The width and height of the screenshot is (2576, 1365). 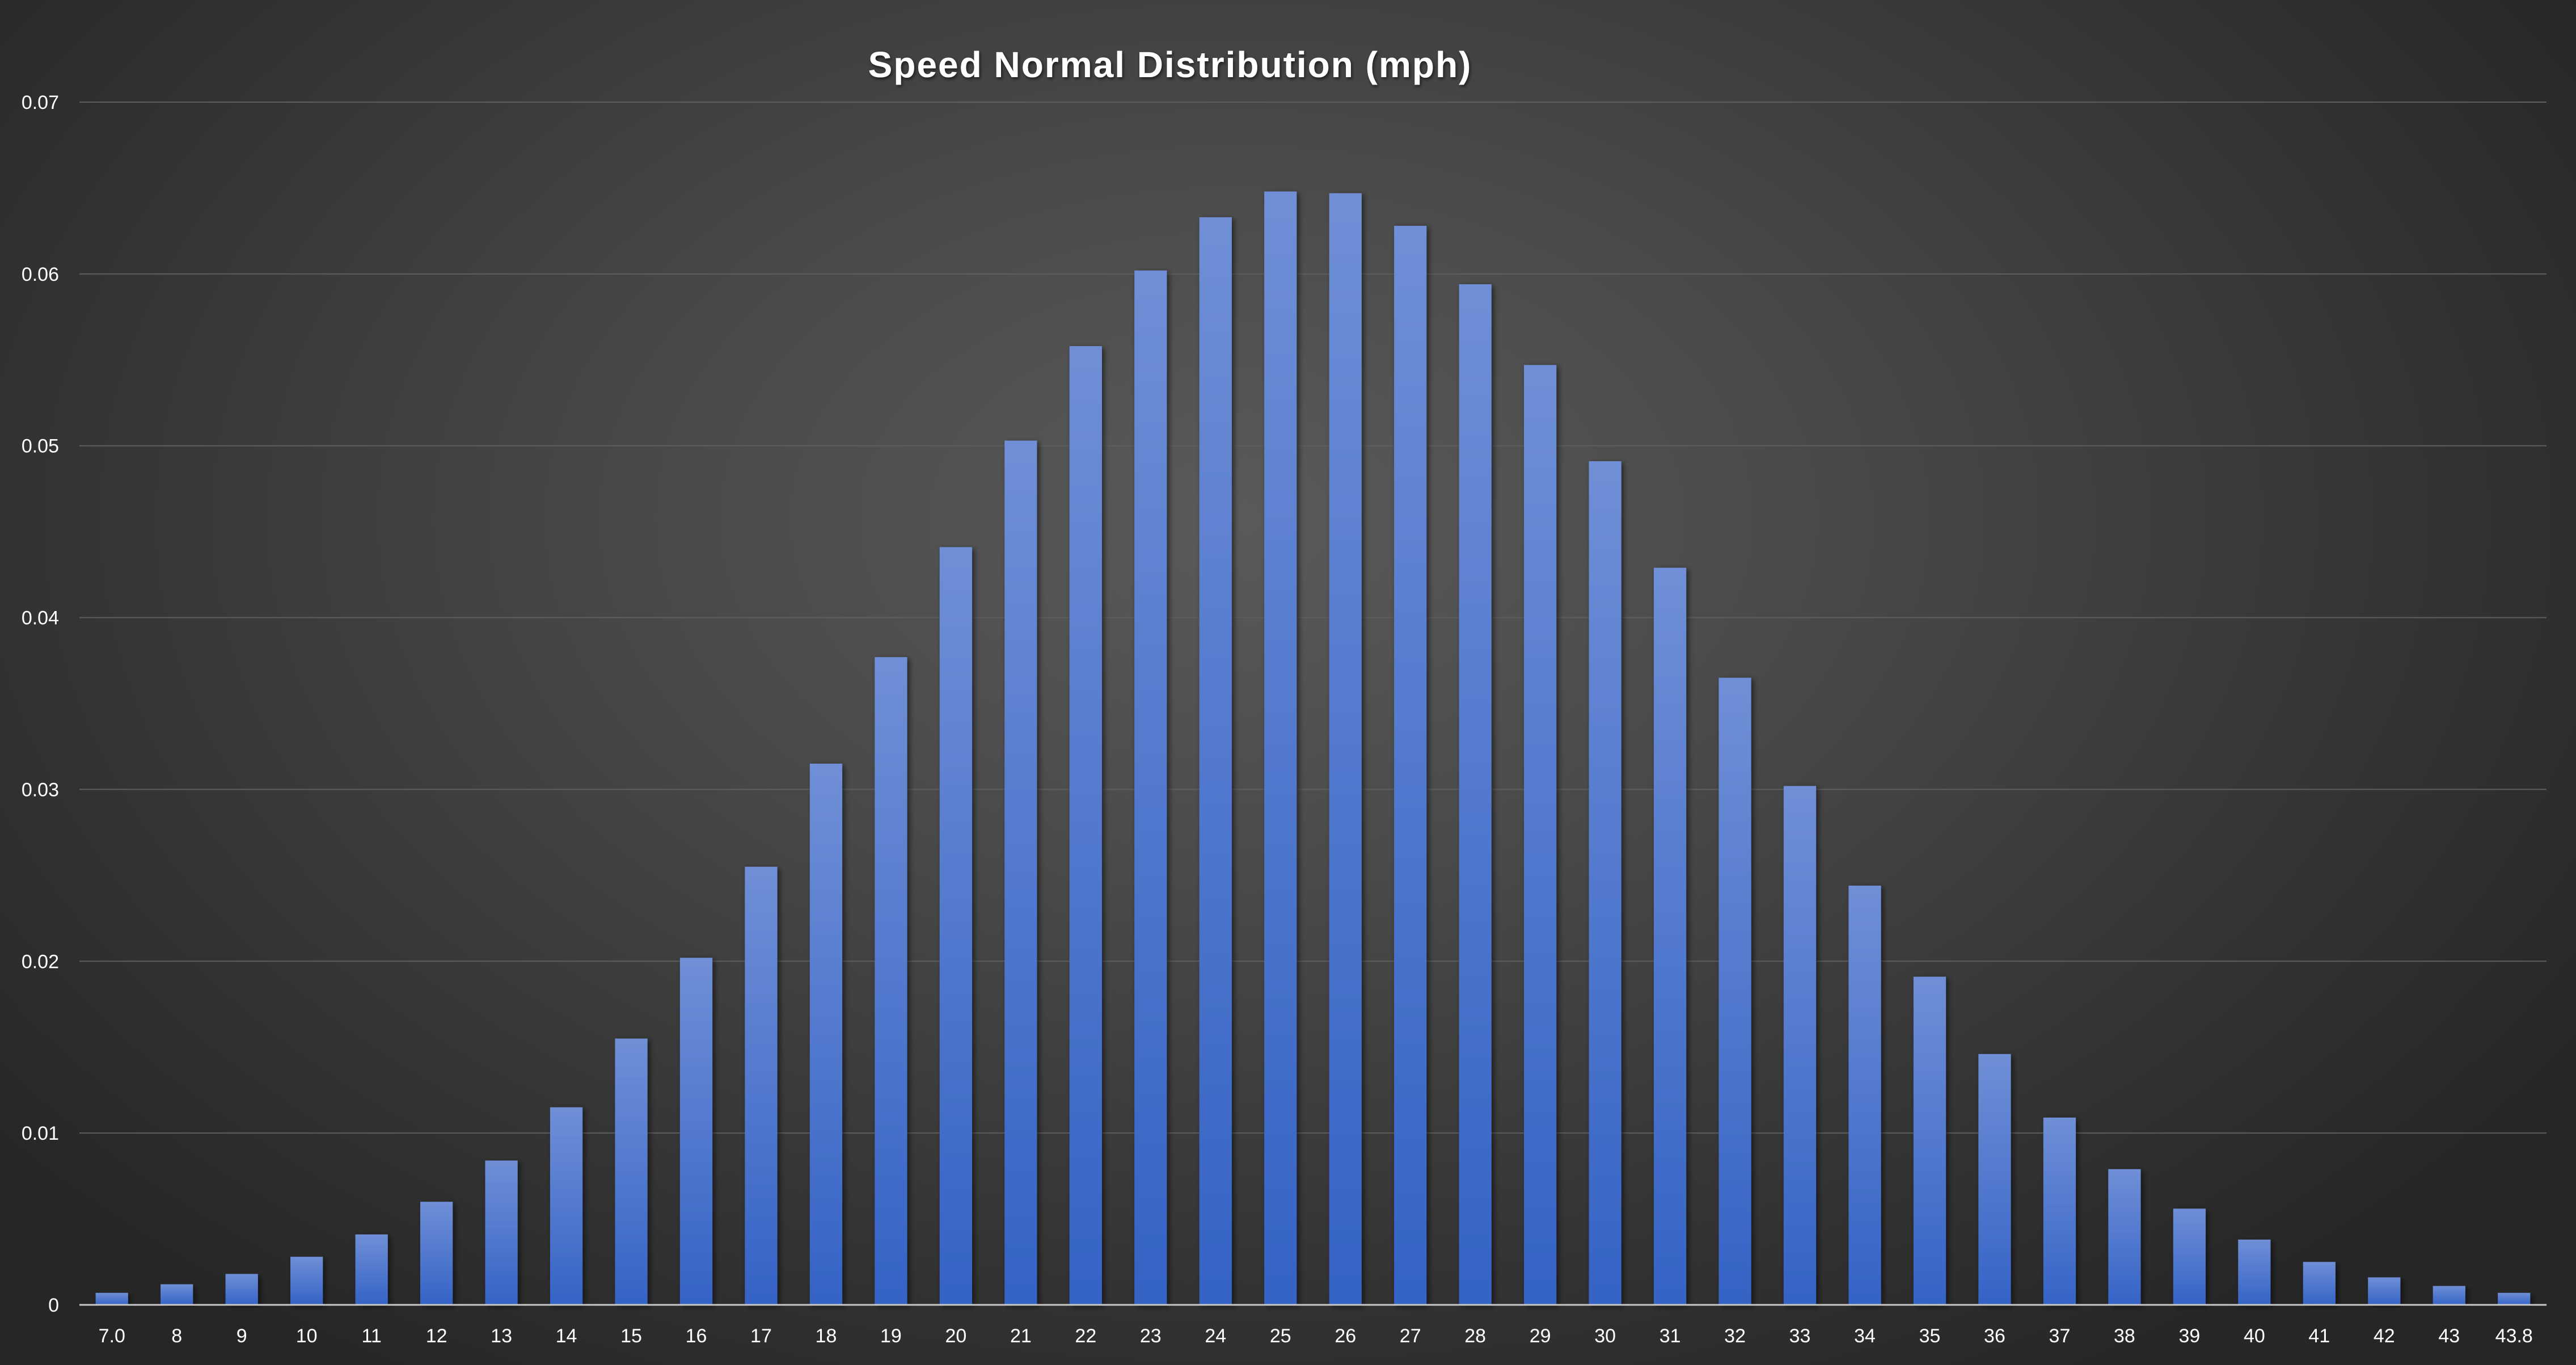 I want to click on x-tick-label: 14, so click(x=566, y=1336).